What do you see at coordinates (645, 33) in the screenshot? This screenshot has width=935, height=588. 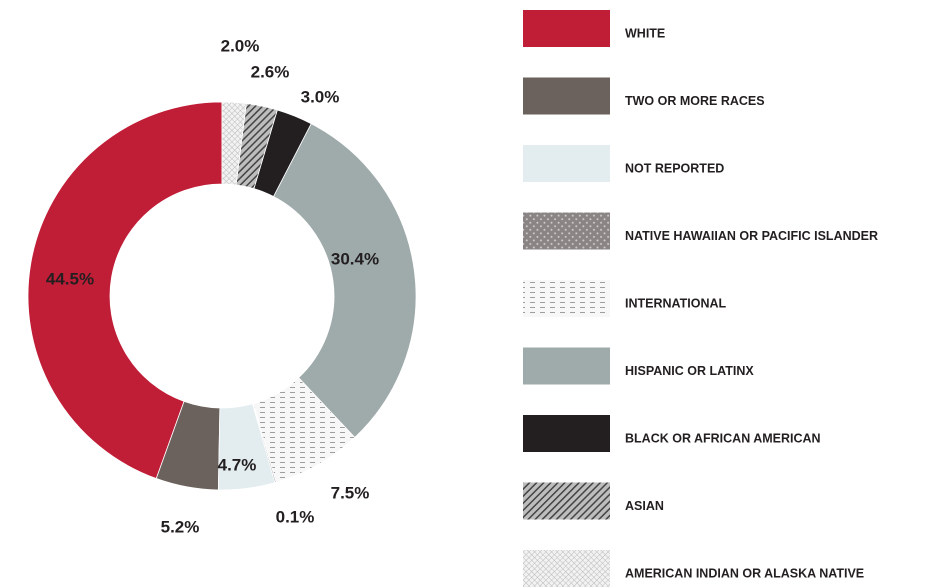 I see `legend-label: WHITE` at bounding box center [645, 33].